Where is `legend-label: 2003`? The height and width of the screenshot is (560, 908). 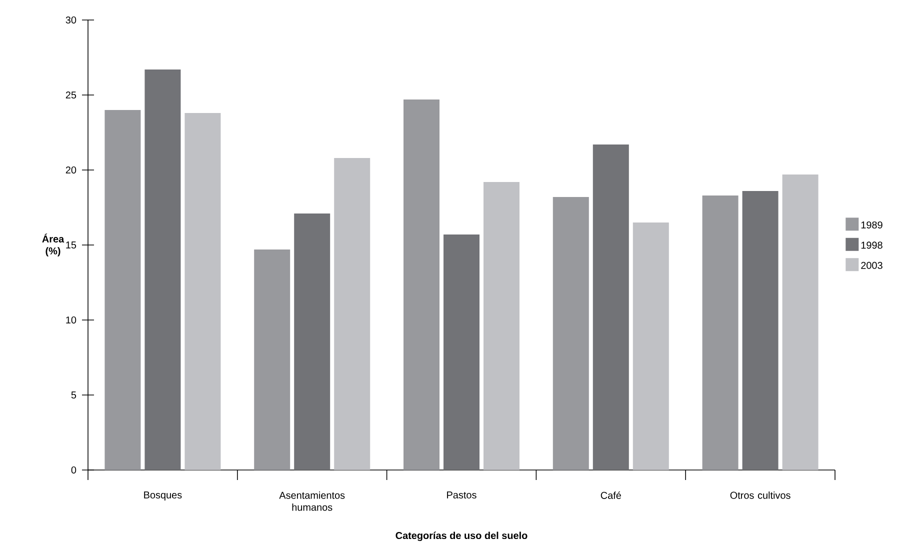 legend-label: 2003 is located at coordinates (871, 265).